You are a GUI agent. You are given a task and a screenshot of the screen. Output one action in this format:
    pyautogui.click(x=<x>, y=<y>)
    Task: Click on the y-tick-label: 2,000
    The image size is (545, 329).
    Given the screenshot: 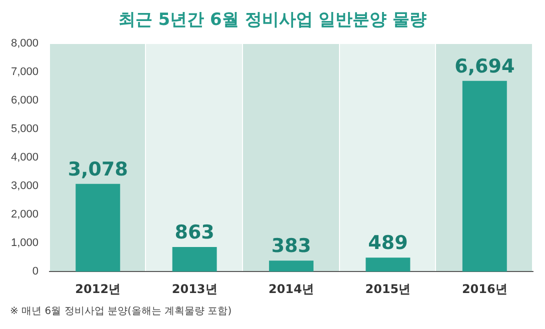 What is the action you would take?
    pyautogui.click(x=24, y=214)
    